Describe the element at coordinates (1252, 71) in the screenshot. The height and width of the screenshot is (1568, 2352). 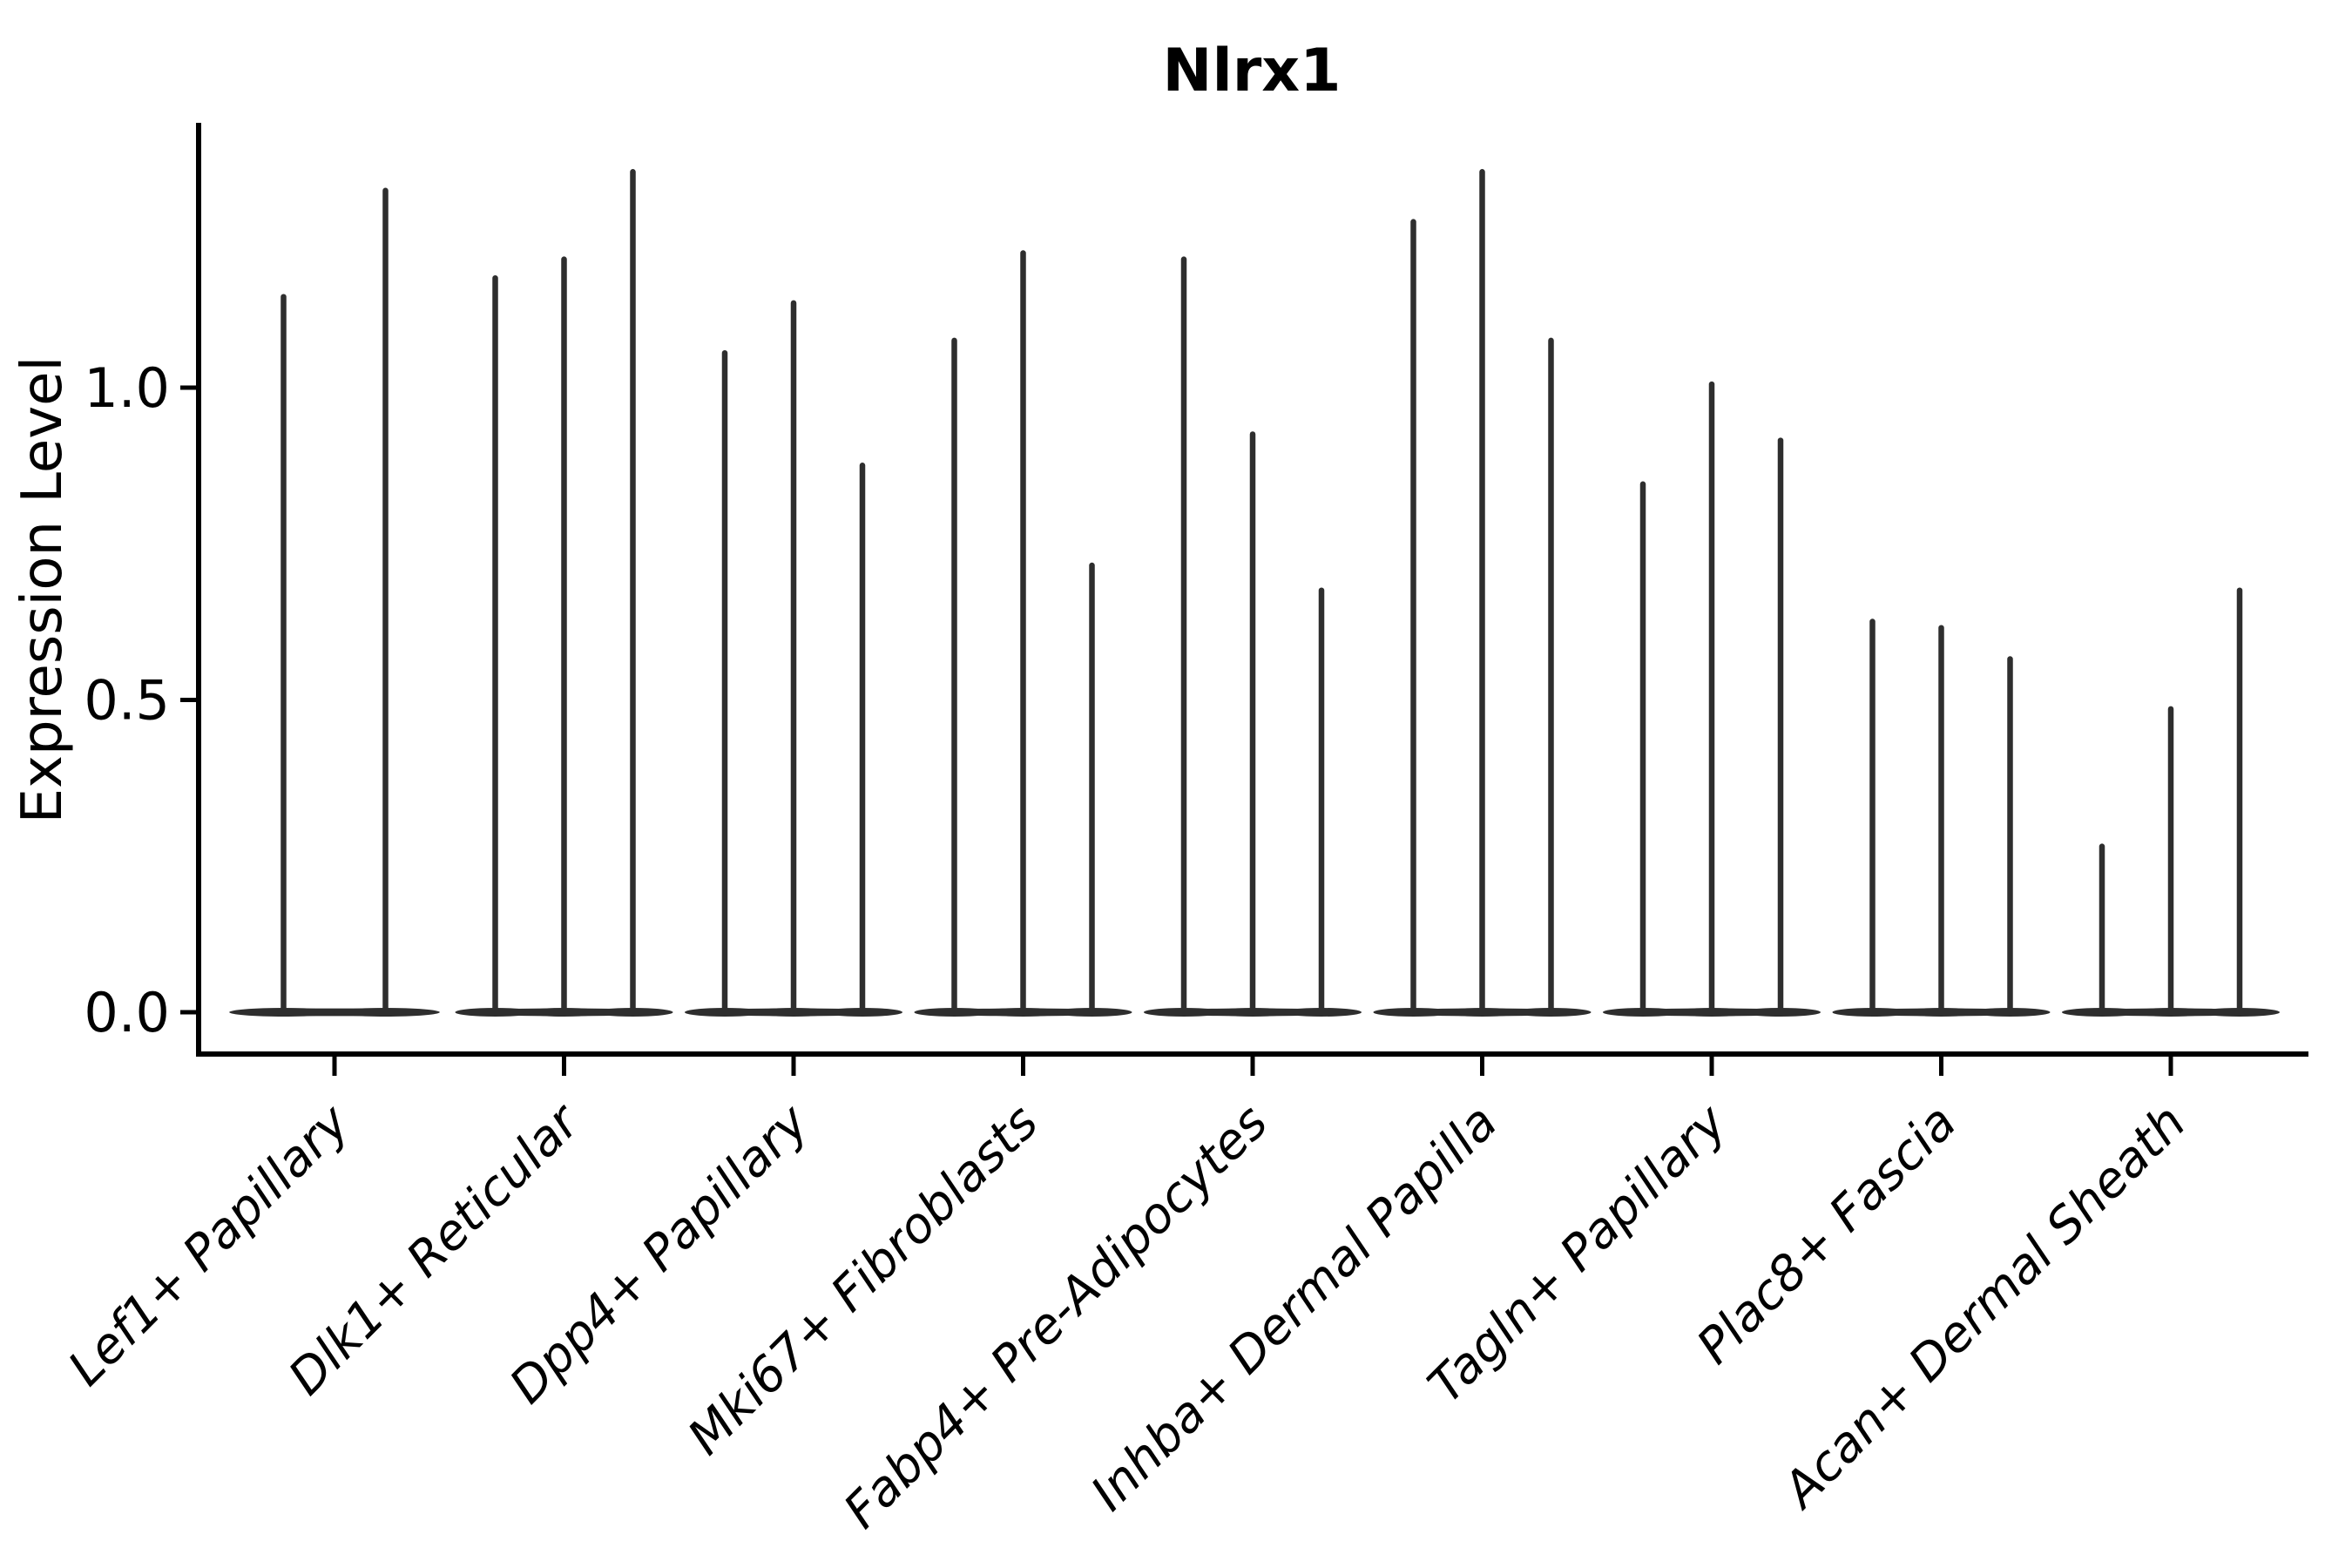
I see `chart-title: Nlrx1` at that location.